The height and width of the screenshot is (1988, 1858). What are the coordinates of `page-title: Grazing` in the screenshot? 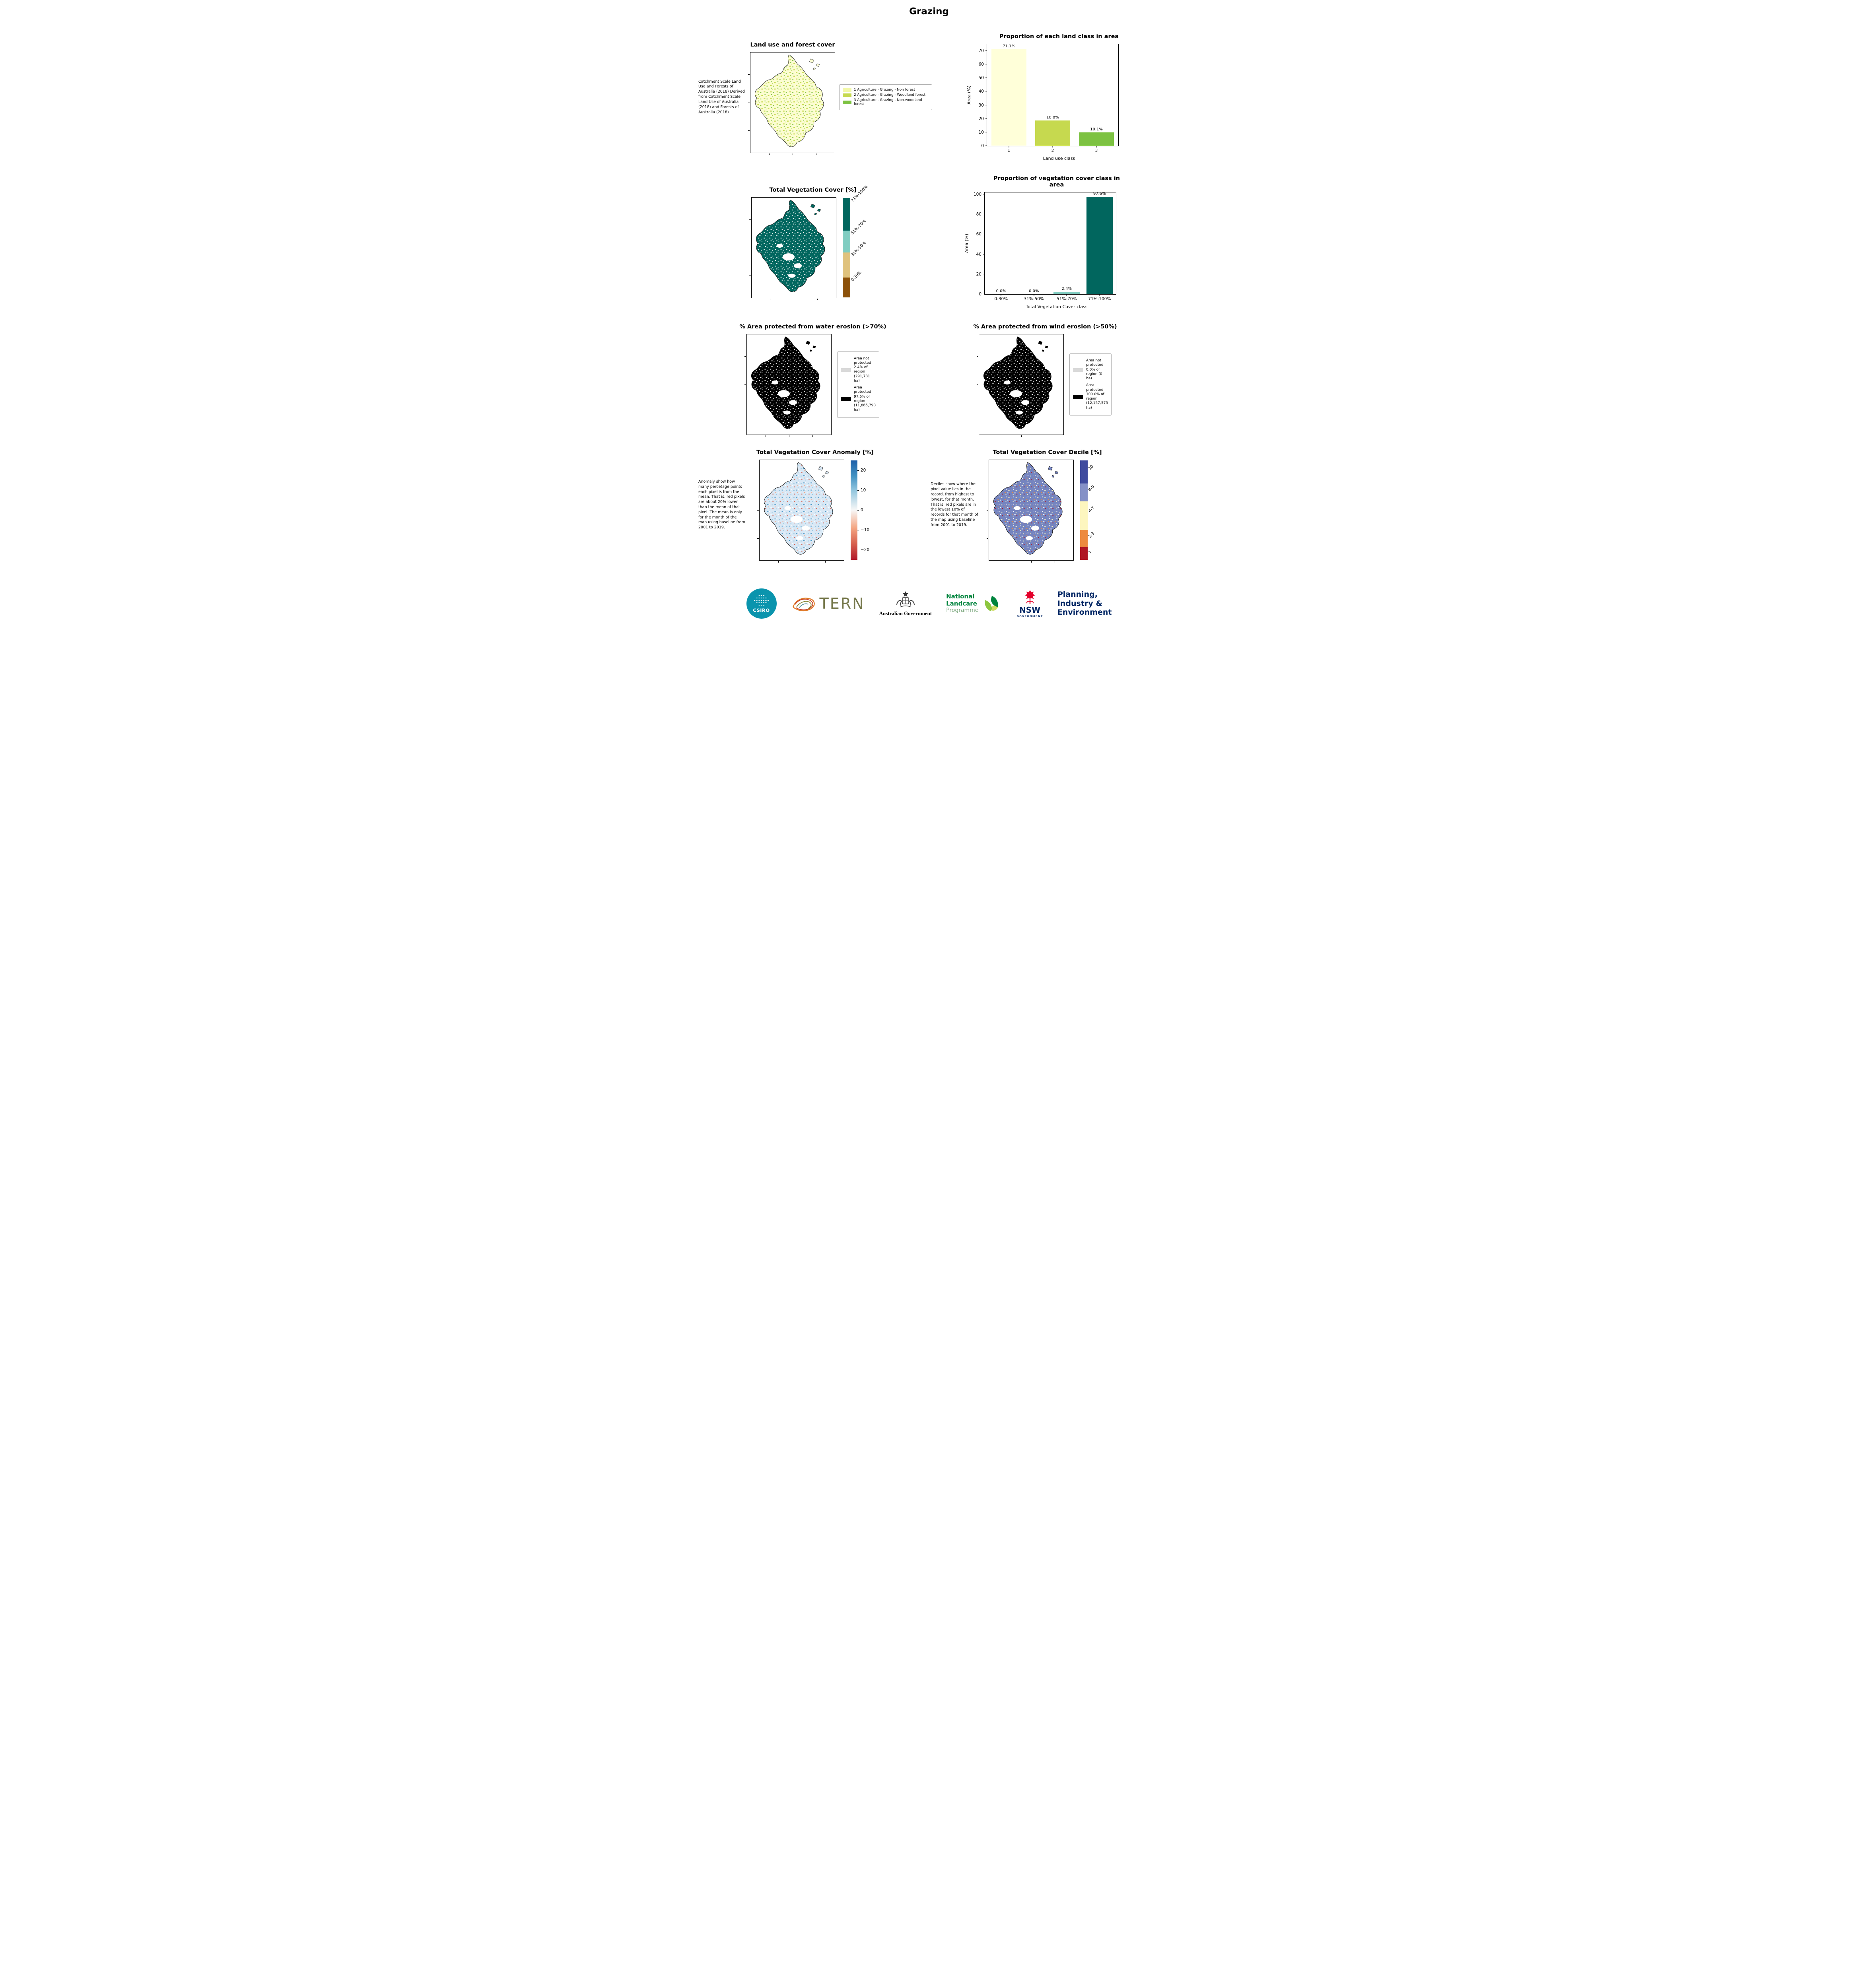 It's located at (929, 11).